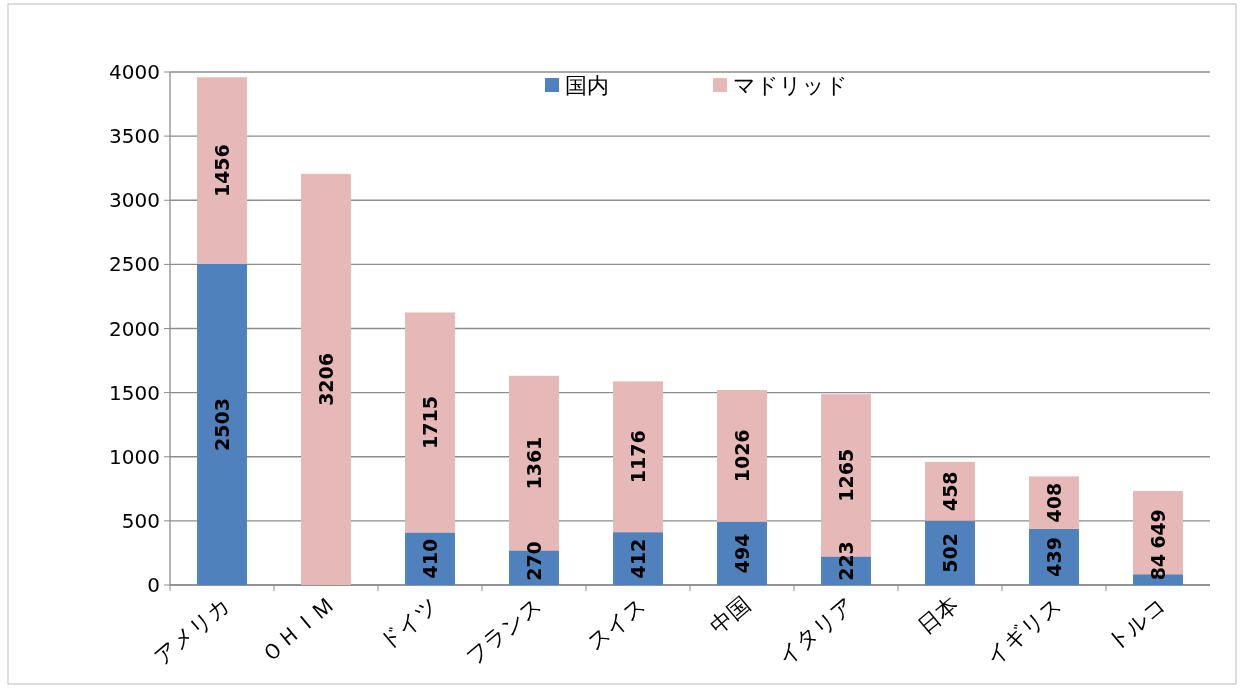 The width and height of the screenshot is (1244, 688). Describe the element at coordinates (638, 558) in the screenshot. I see `data-label: 412` at that location.